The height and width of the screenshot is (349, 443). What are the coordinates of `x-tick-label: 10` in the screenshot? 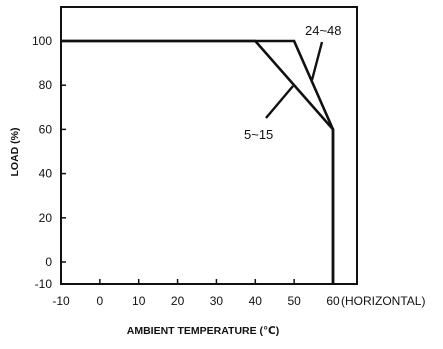 It's located at (139, 301).